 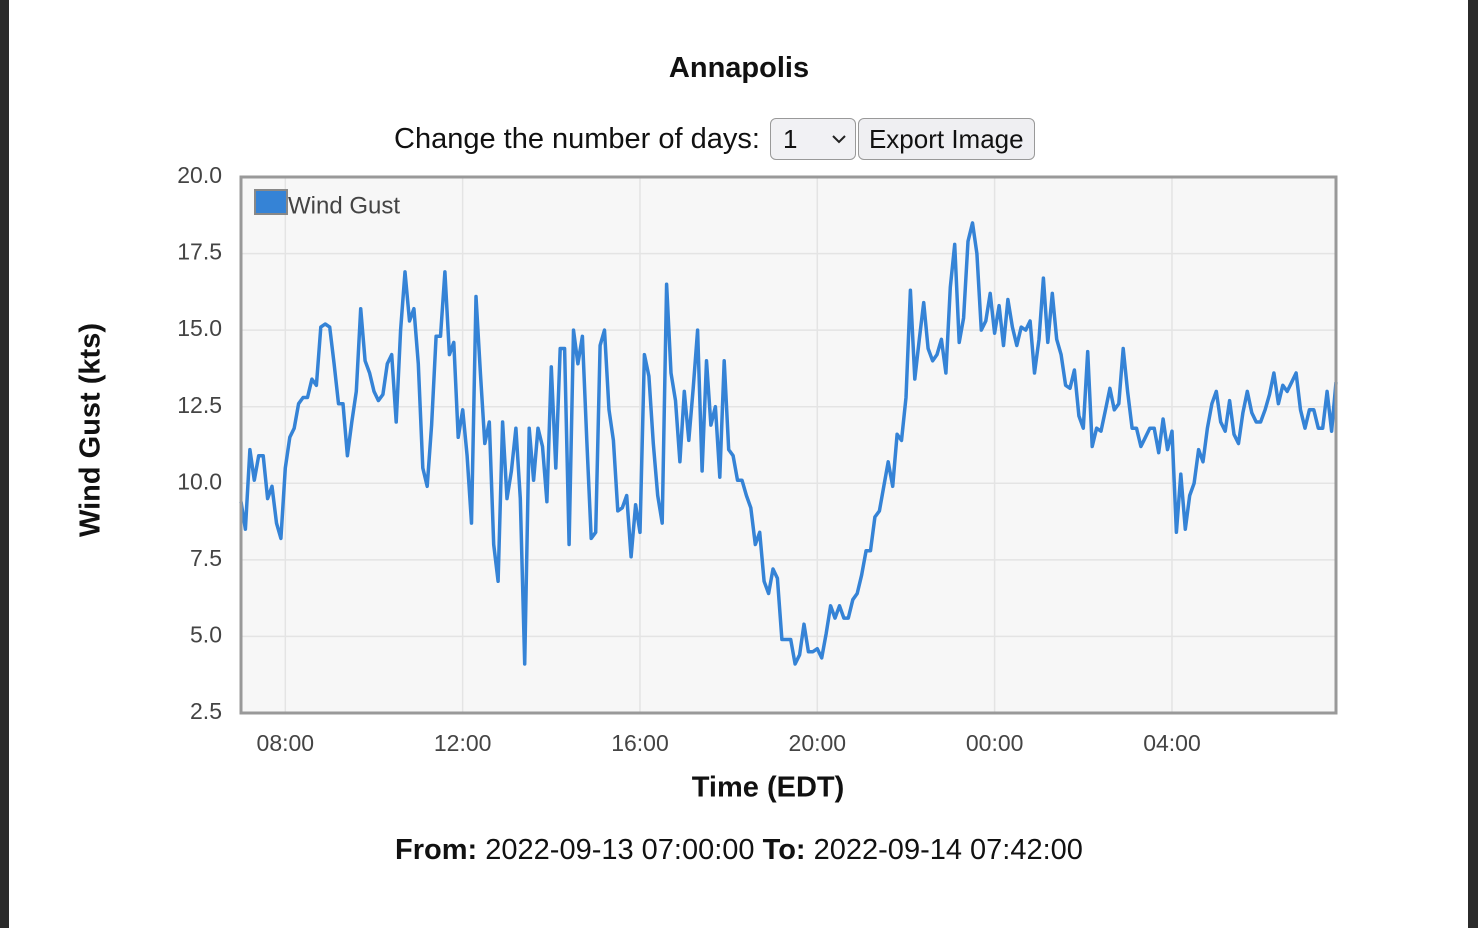 I want to click on dropdown-arrow, so click(x=839, y=139).